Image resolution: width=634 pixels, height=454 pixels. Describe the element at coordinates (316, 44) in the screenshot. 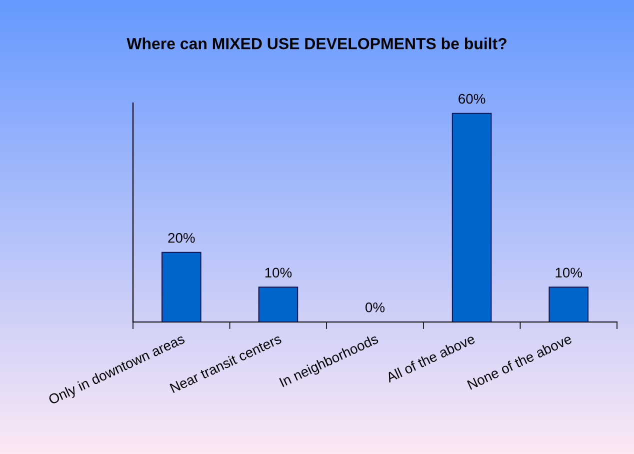

I see `chart-title: Where can MIXED USE DEVELOPMENTS be built?` at that location.